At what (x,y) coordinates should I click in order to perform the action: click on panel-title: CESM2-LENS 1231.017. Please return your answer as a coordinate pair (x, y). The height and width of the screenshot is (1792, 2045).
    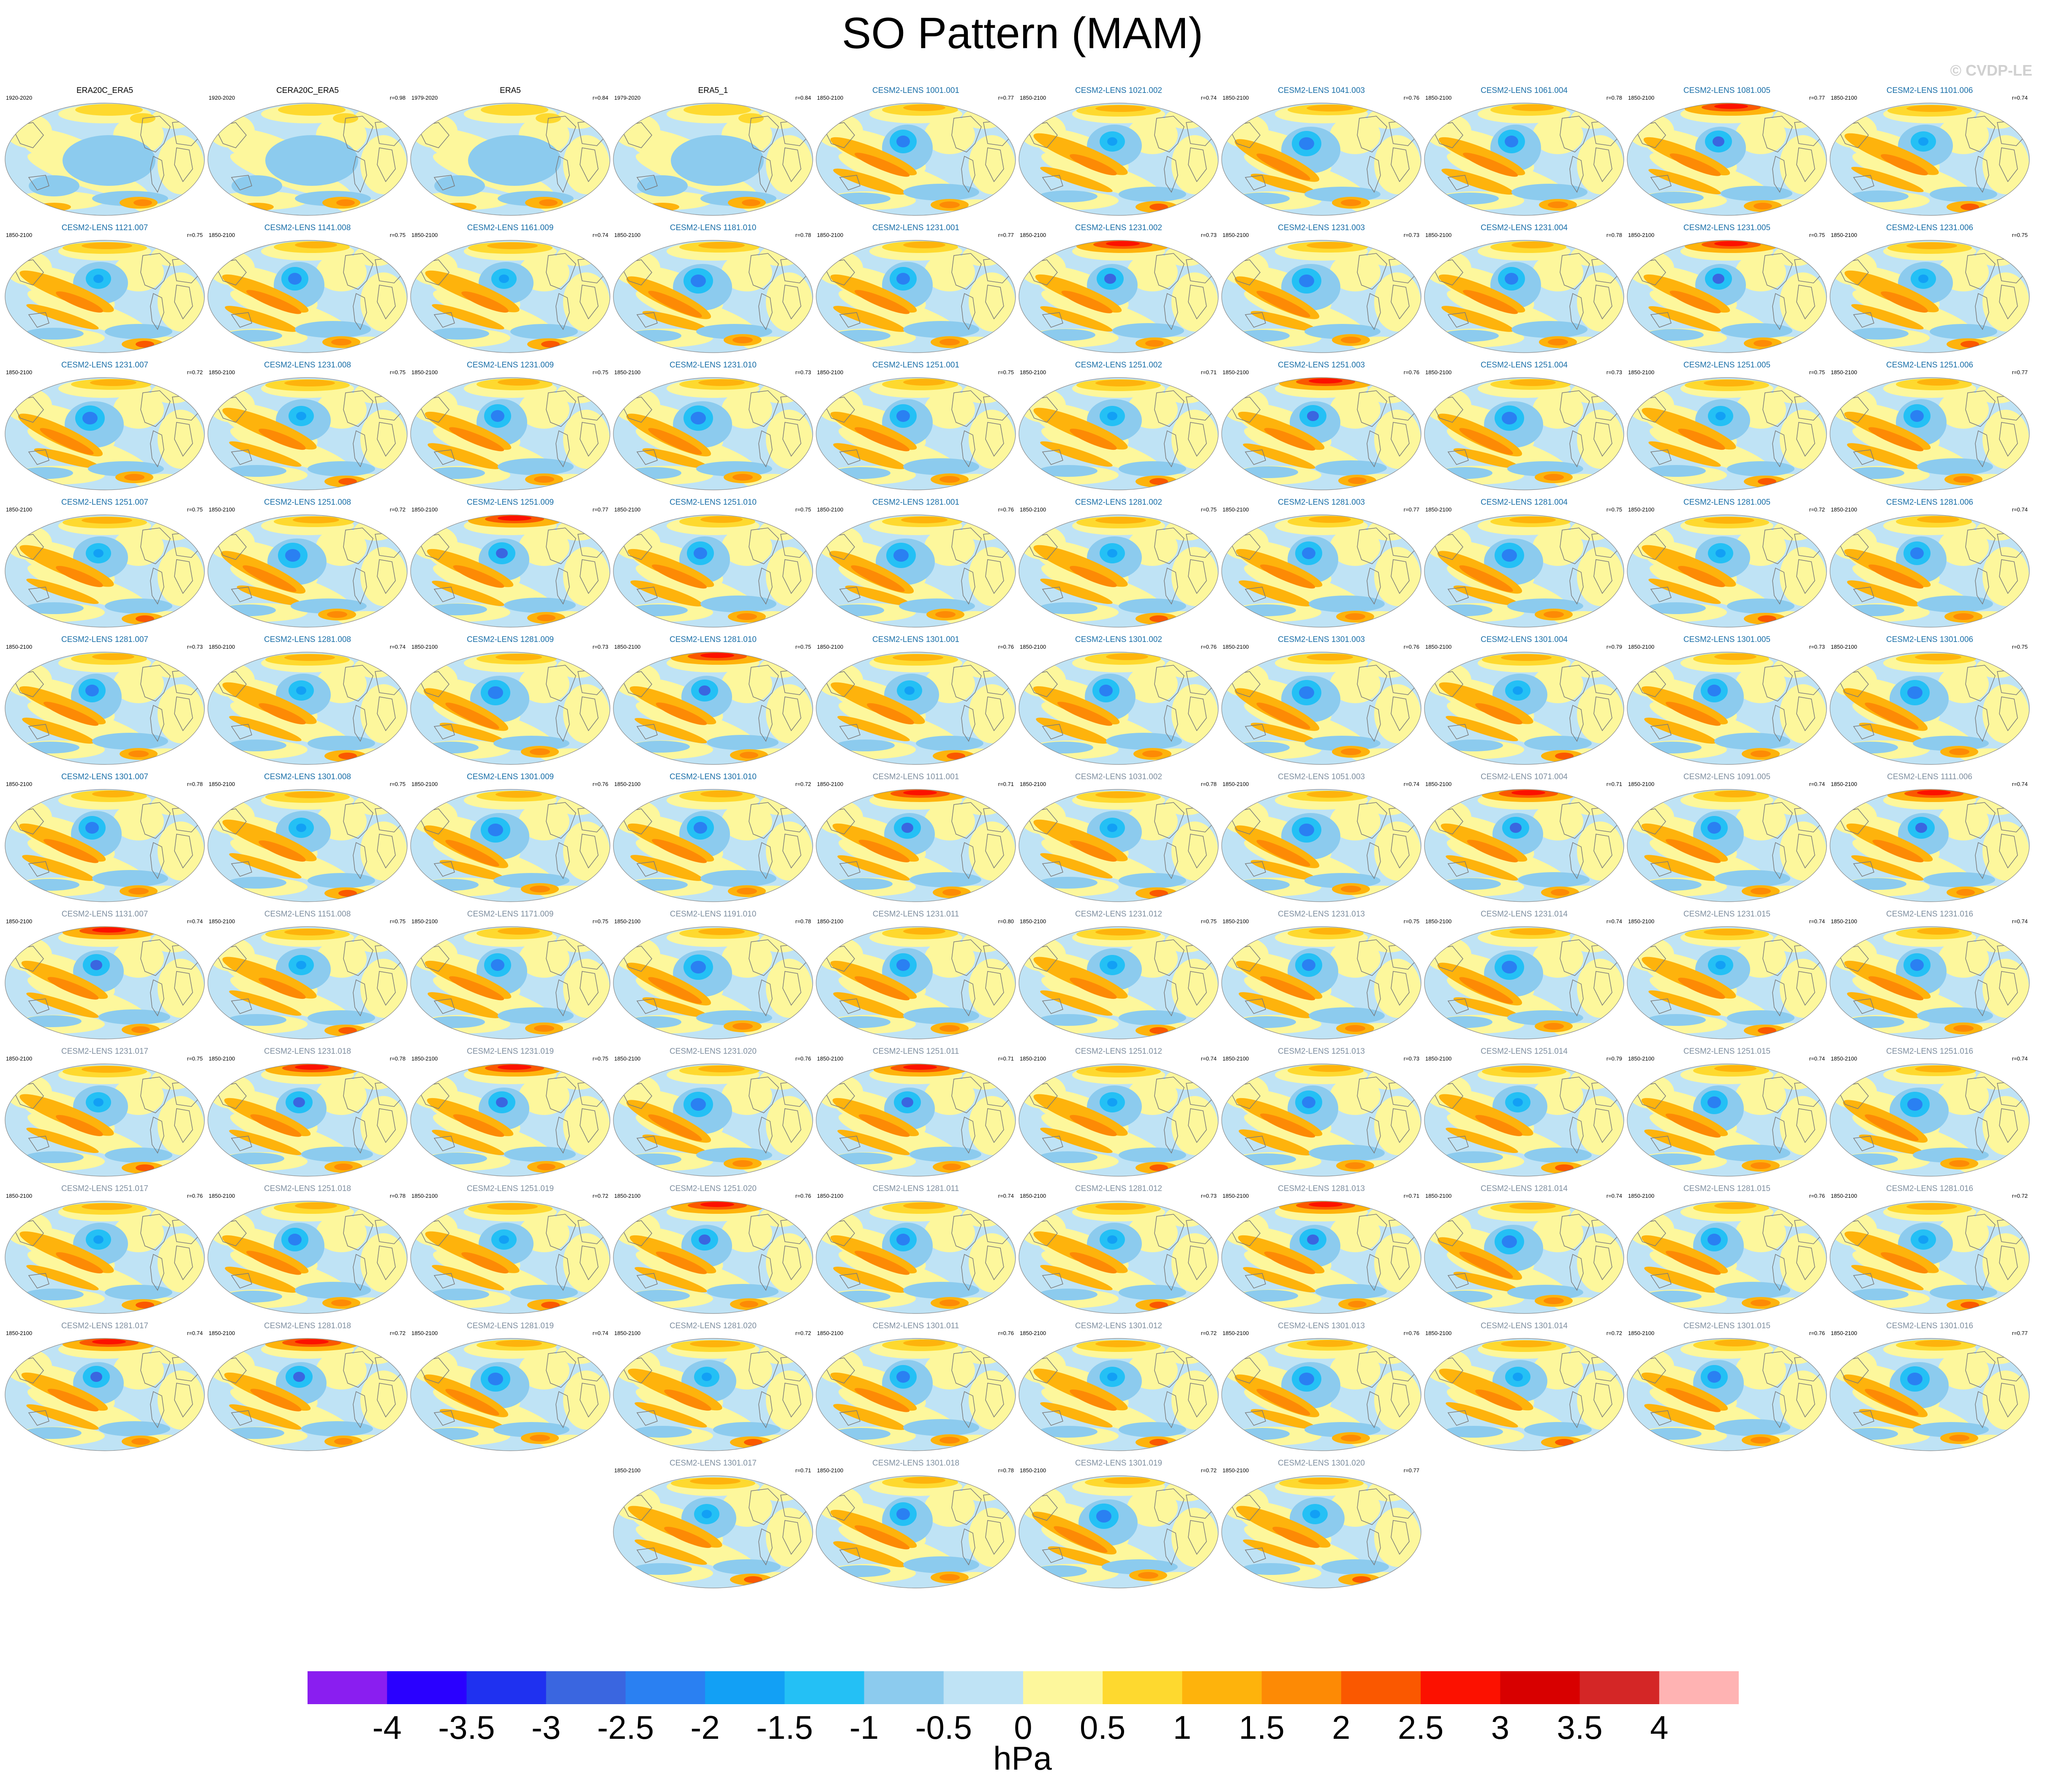
    Looking at the image, I should click on (105, 1051).